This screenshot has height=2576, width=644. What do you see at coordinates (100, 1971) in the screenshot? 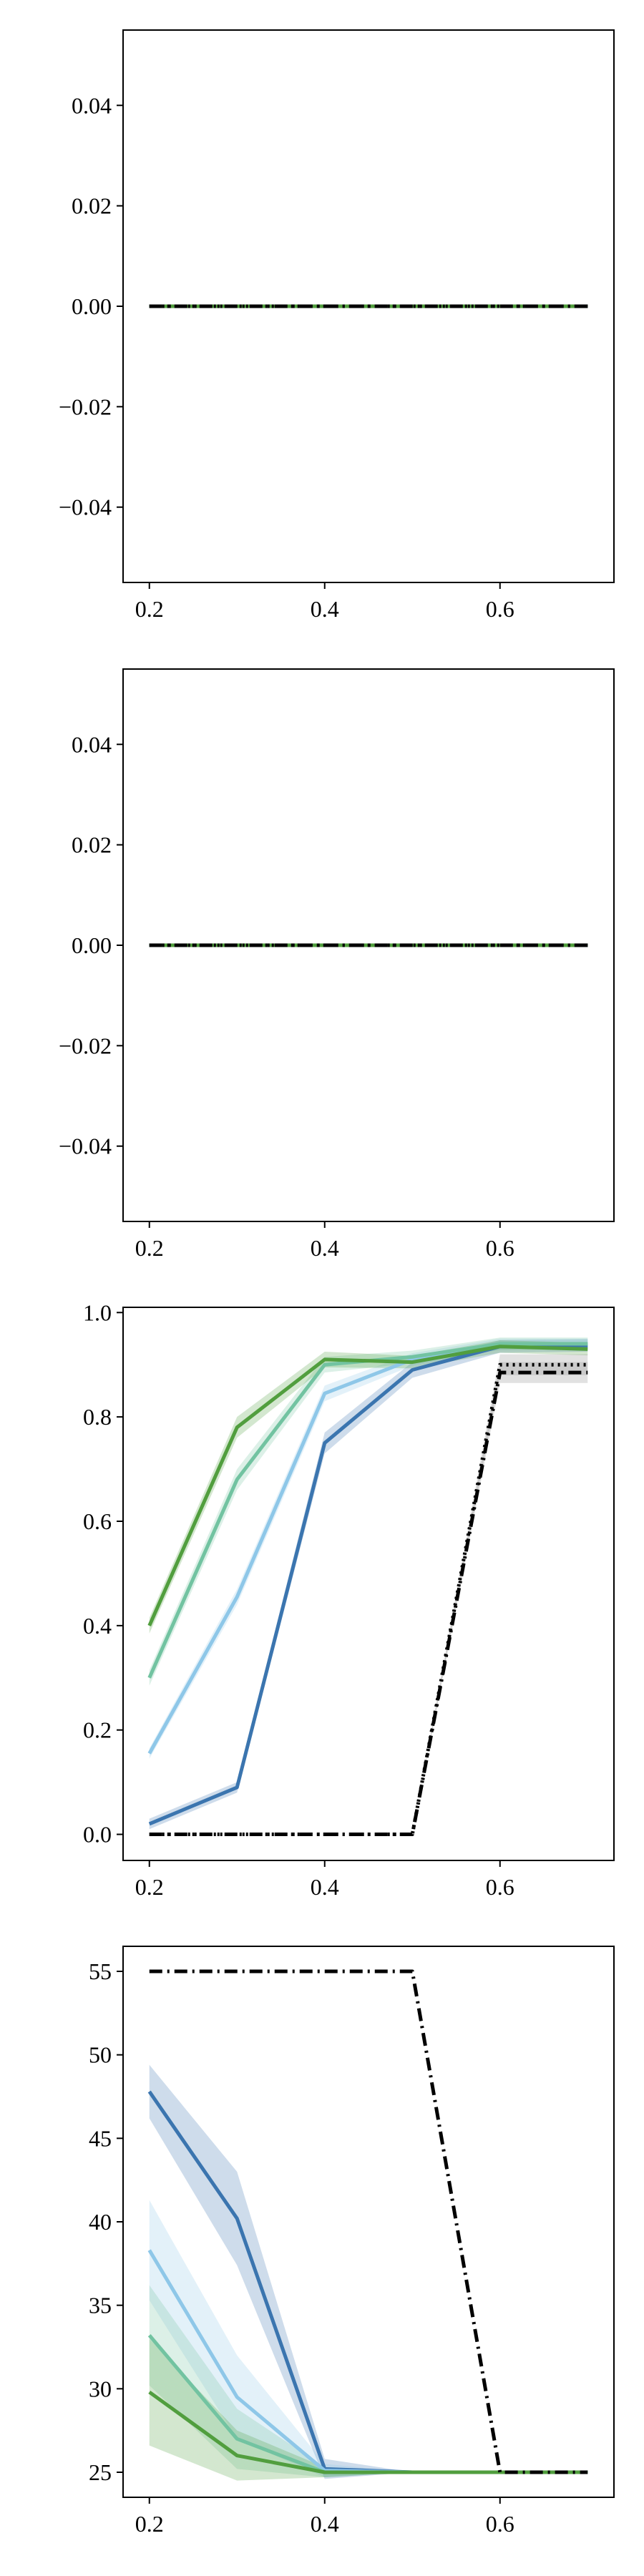
I see `y-tick-label: 55` at bounding box center [100, 1971].